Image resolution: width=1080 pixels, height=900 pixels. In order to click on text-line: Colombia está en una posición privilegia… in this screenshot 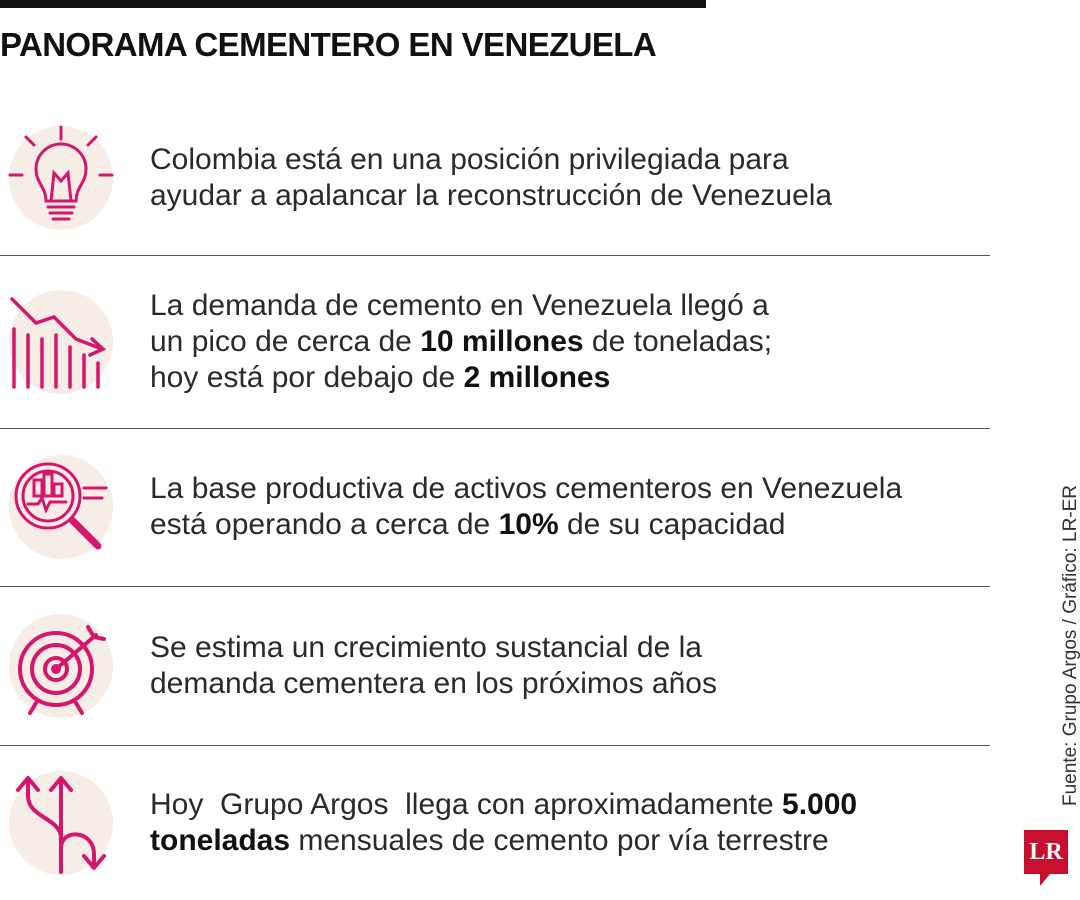, I will do `click(491, 160)`.